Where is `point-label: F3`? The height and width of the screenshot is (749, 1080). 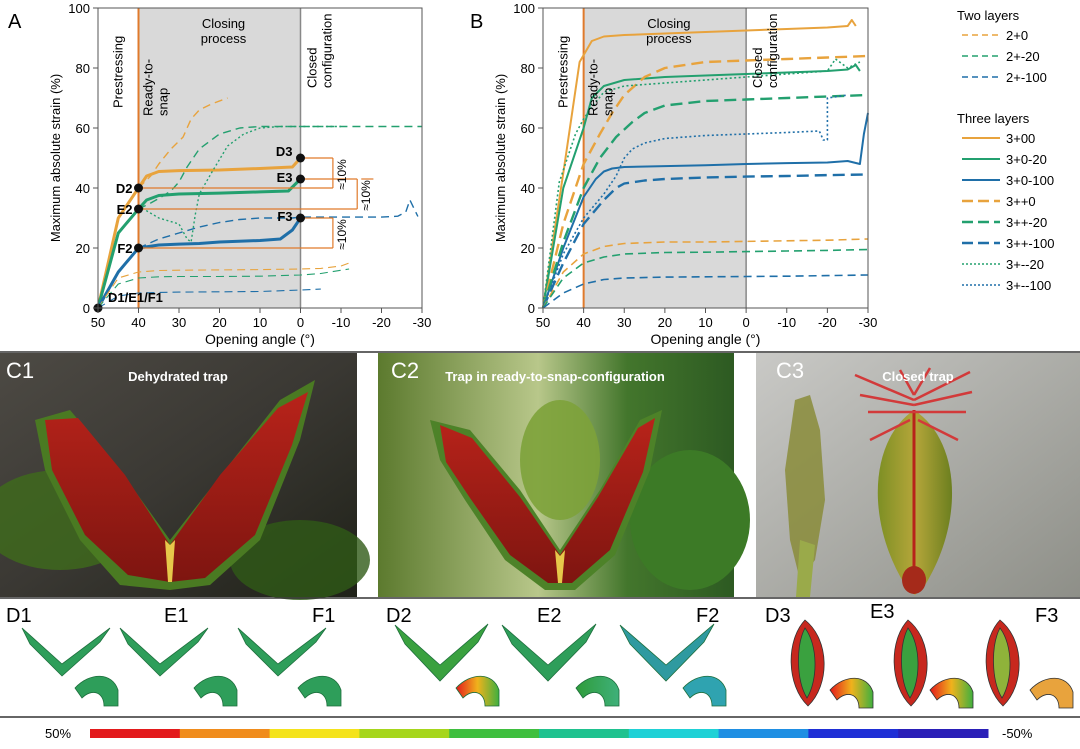 point-label: F3 is located at coordinates (284, 216).